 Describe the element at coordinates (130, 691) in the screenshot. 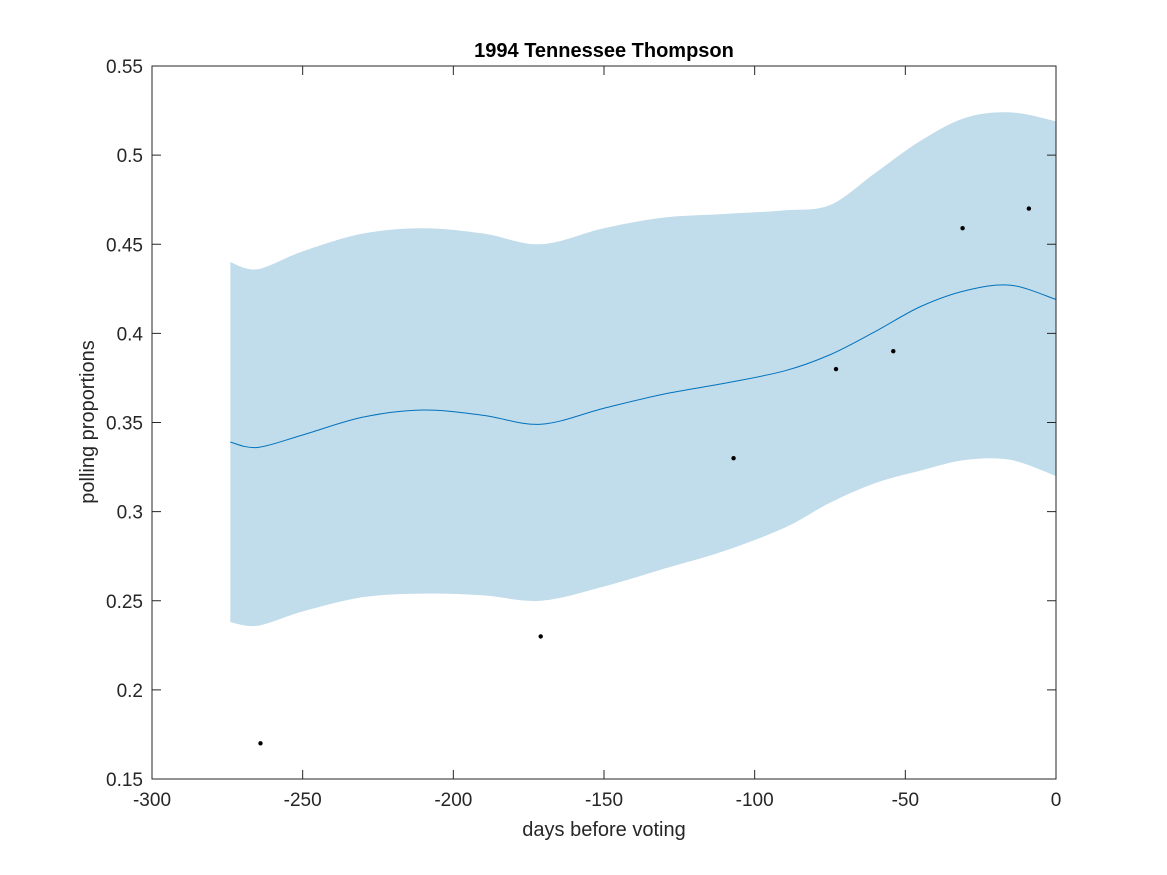

I see `y-tick-label: 0.2` at that location.